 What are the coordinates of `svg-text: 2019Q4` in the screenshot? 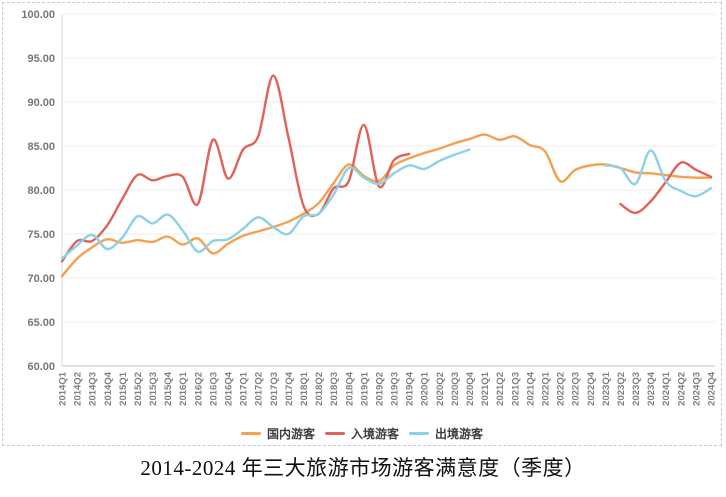 It's located at (410, 388).